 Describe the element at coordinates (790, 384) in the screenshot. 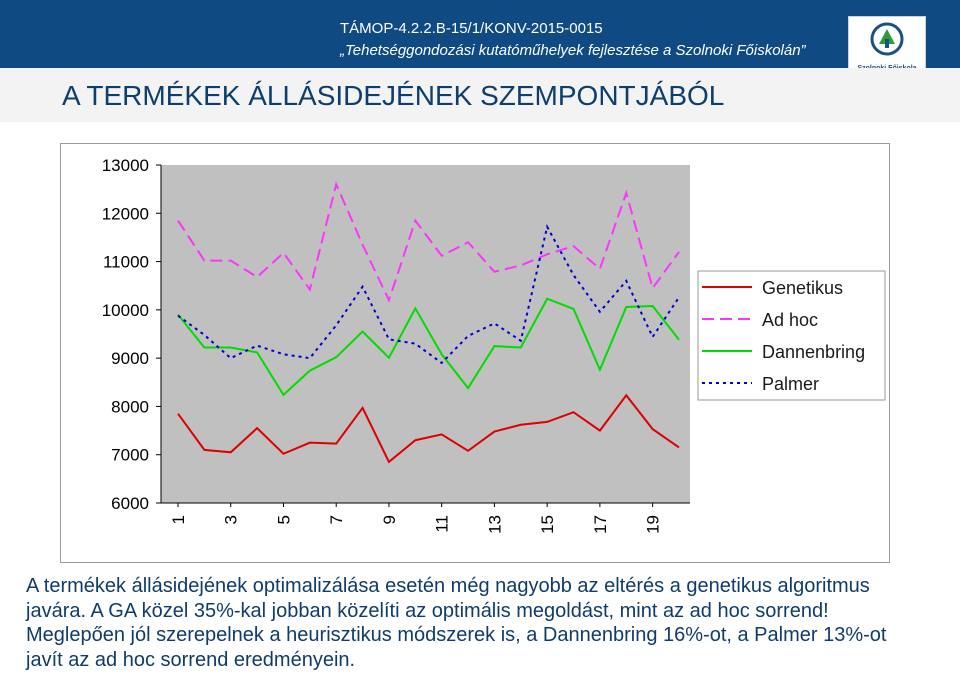

I see `legend-label: Palmer` at that location.